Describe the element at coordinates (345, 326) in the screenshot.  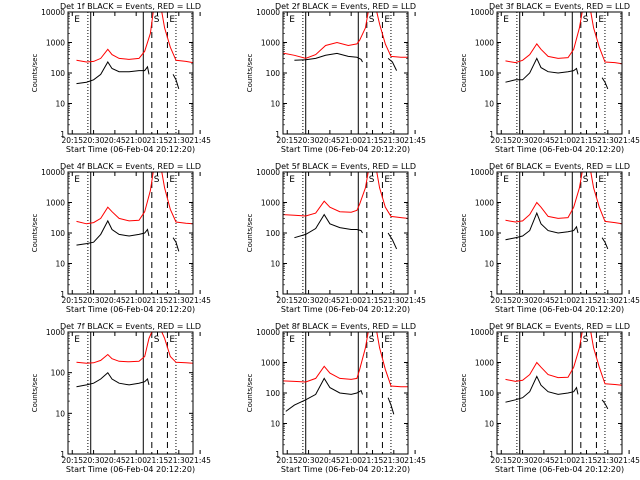
I see `panel-title: Det 8f BLACK = Events, RED = LLD` at that location.